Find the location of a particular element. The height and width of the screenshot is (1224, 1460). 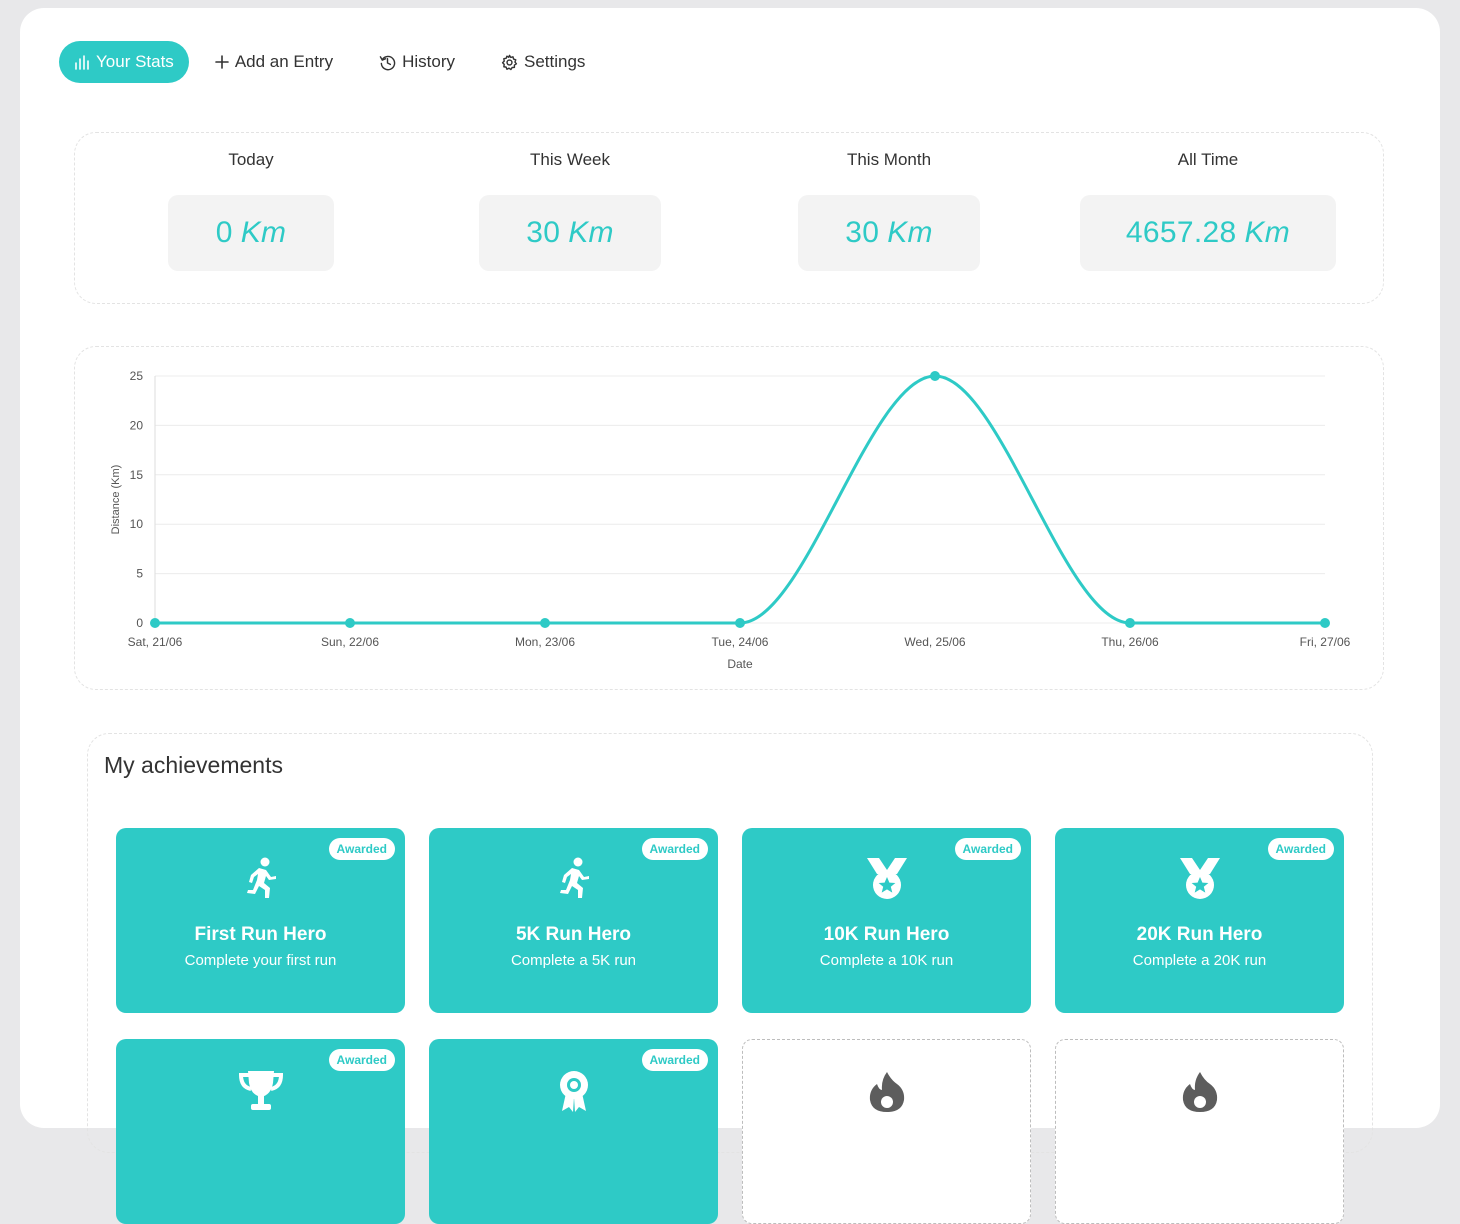

x-tick-label: Tue, 24/06 is located at coordinates (740, 642).